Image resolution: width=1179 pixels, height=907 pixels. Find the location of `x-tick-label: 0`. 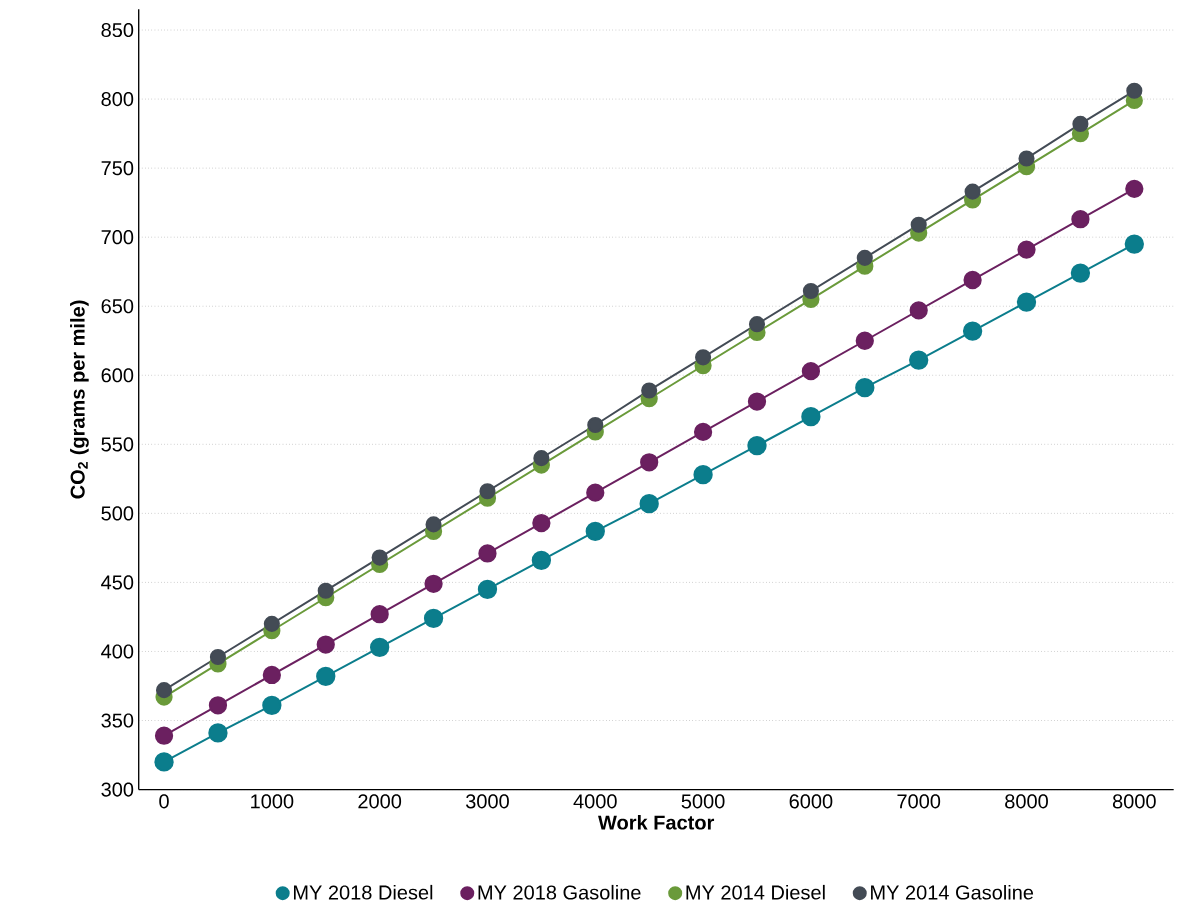

x-tick-label: 0 is located at coordinates (164, 801).